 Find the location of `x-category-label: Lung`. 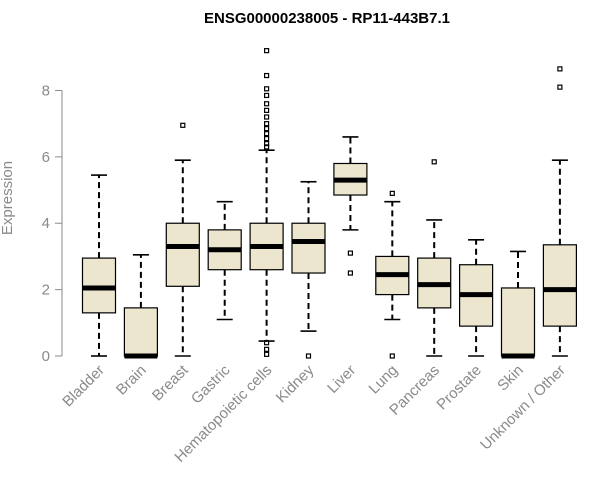

x-category-label: Lung is located at coordinates (384, 380).